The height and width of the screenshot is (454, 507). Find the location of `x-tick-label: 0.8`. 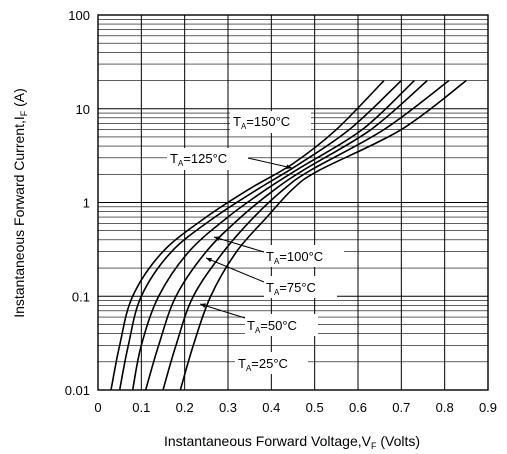

x-tick-label: 0.8 is located at coordinates (445, 407).